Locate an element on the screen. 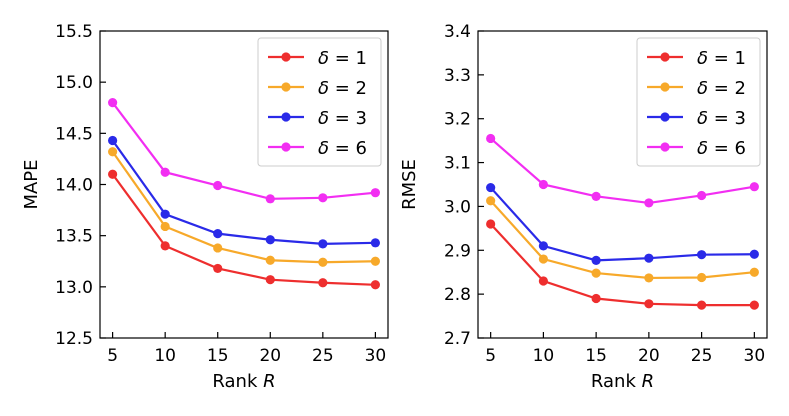 The image size is (789, 416). rmse-y-tick-label: 3.3 is located at coordinates (457, 76).